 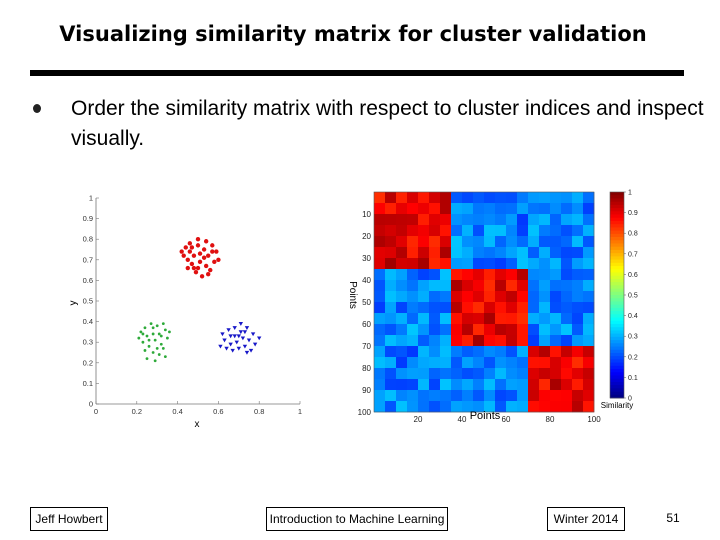 What do you see at coordinates (633, 234) in the screenshot?
I see `colorbar-tick-label: 0.8` at bounding box center [633, 234].